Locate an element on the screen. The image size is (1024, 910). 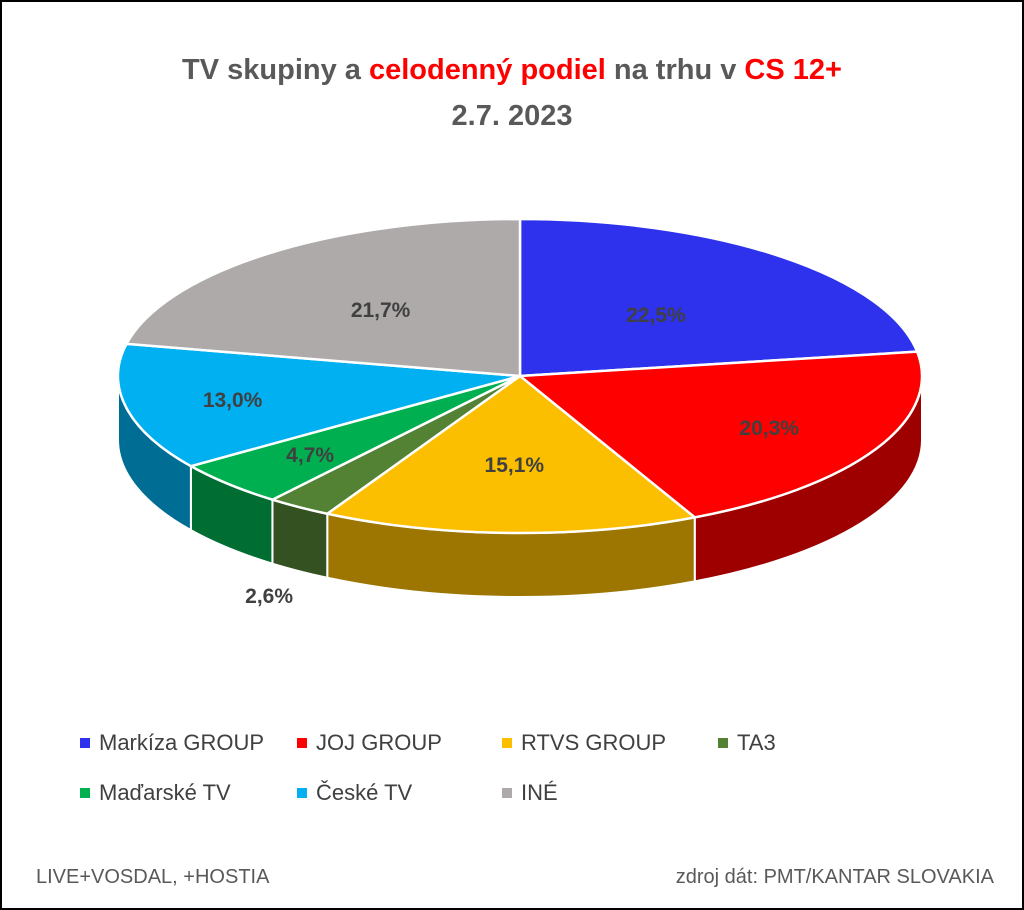
footer-source: zdroj dát: PMT/KANTAR SLOVAKIA is located at coordinates (834, 877).